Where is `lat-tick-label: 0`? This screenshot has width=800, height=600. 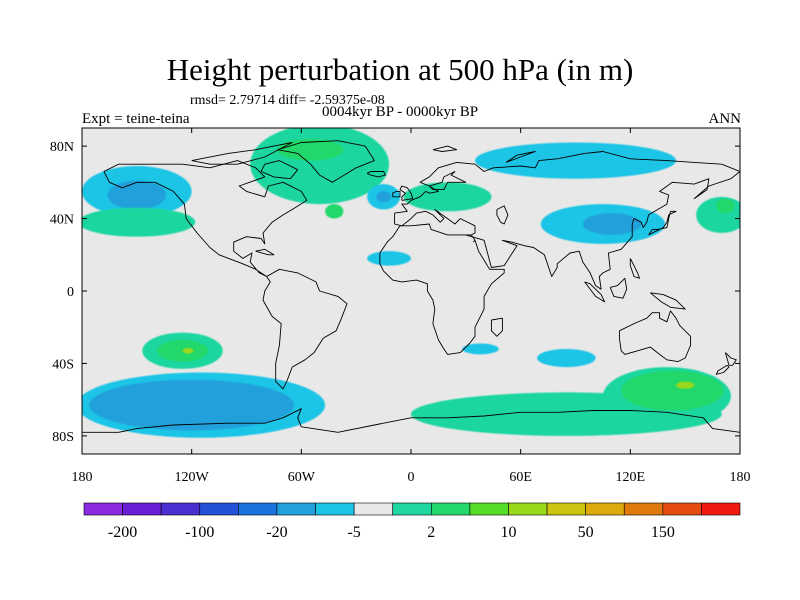 lat-tick-label: 0 is located at coordinates (70, 292).